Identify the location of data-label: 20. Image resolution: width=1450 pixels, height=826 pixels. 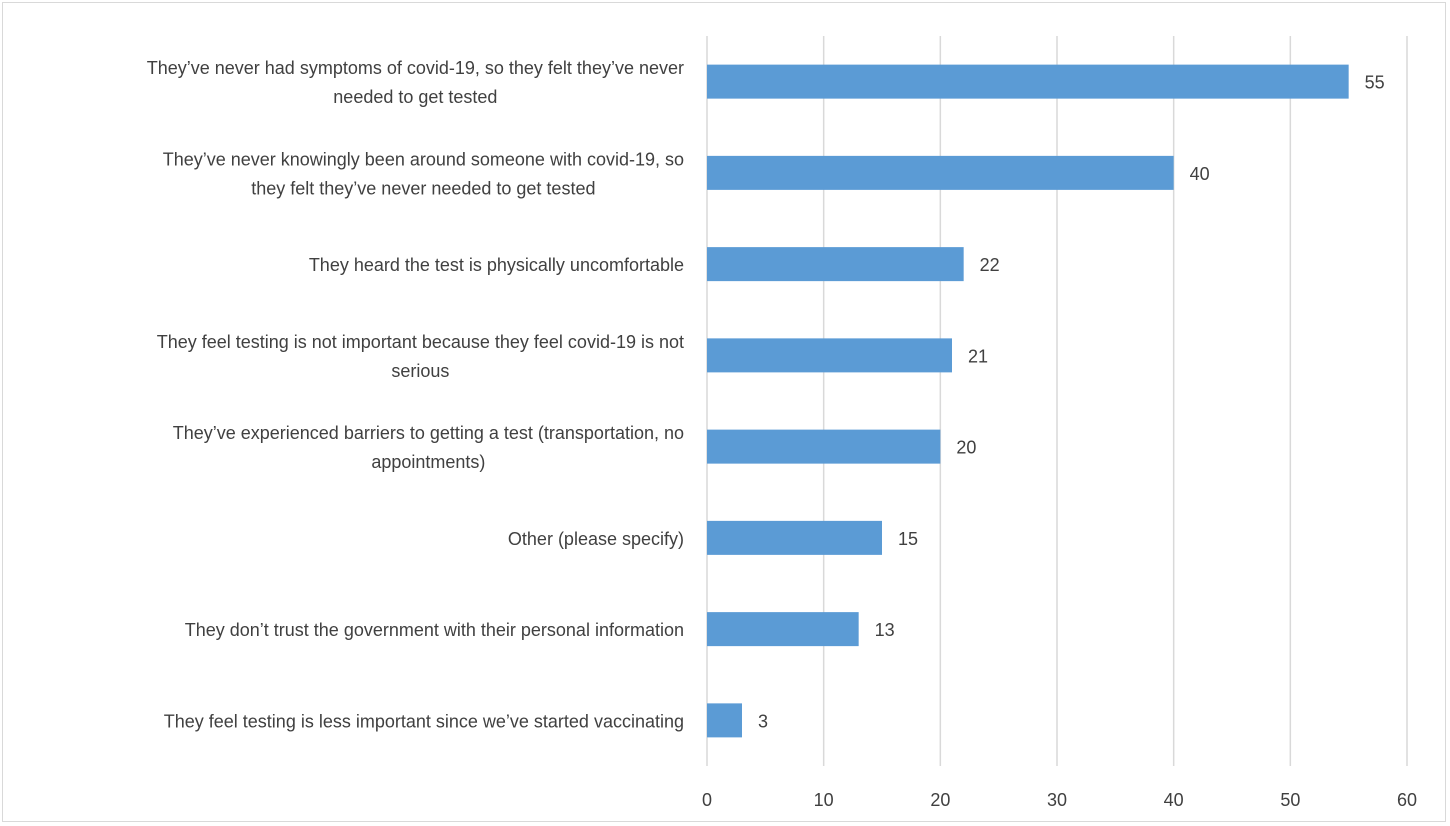
(966, 448).